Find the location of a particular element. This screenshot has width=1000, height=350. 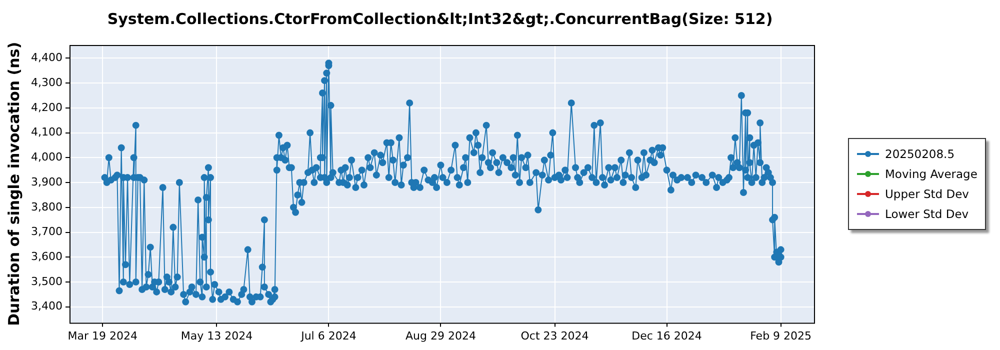

legend-label: 20250208.5 is located at coordinates (920, 154).